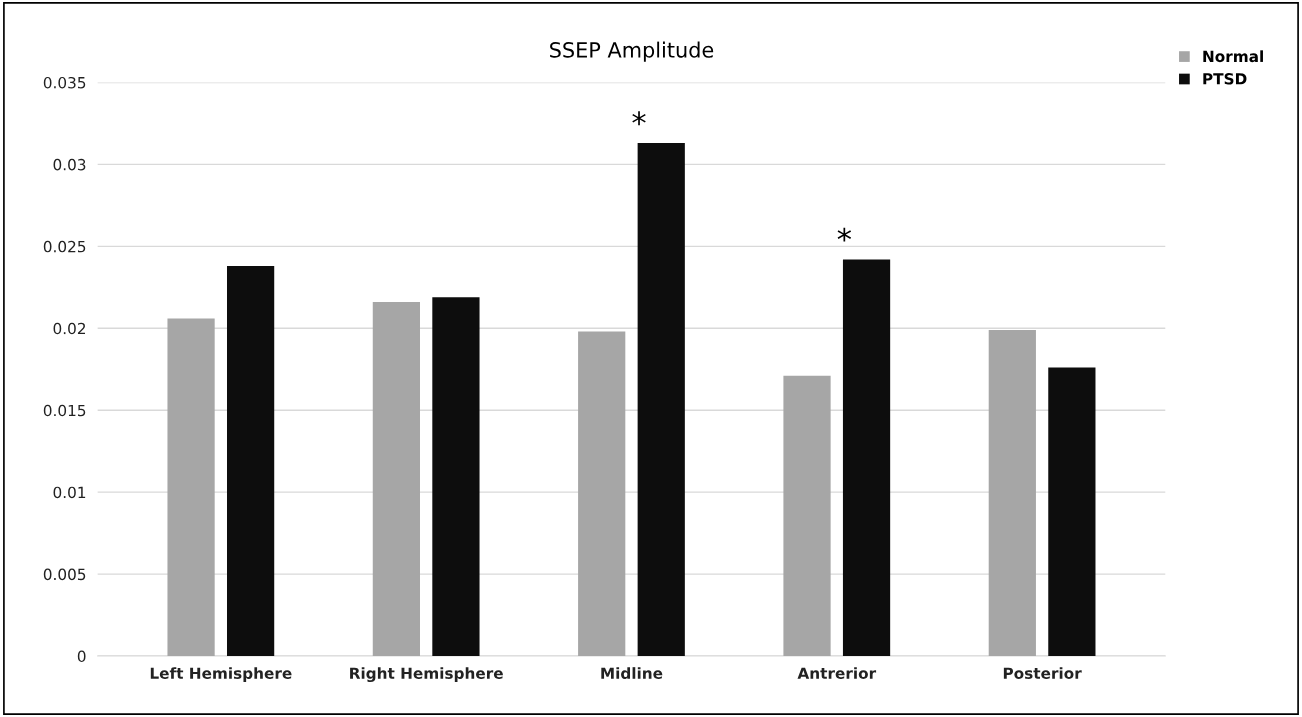  I want to click on y-tick-label: 0, so click(81, 656).